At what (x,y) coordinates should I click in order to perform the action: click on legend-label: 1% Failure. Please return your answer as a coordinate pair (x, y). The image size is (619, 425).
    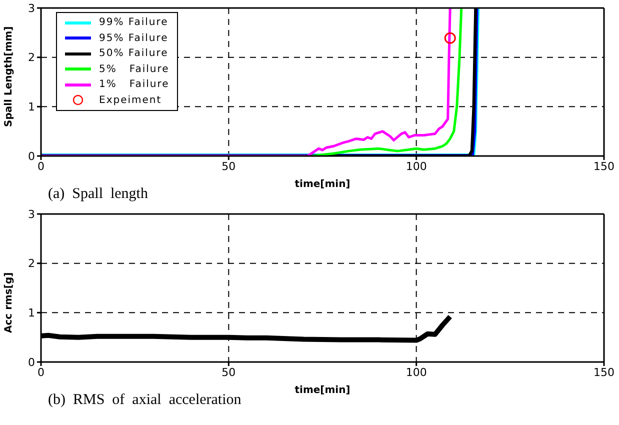
    Looking at the image, I should click on (134, 85).